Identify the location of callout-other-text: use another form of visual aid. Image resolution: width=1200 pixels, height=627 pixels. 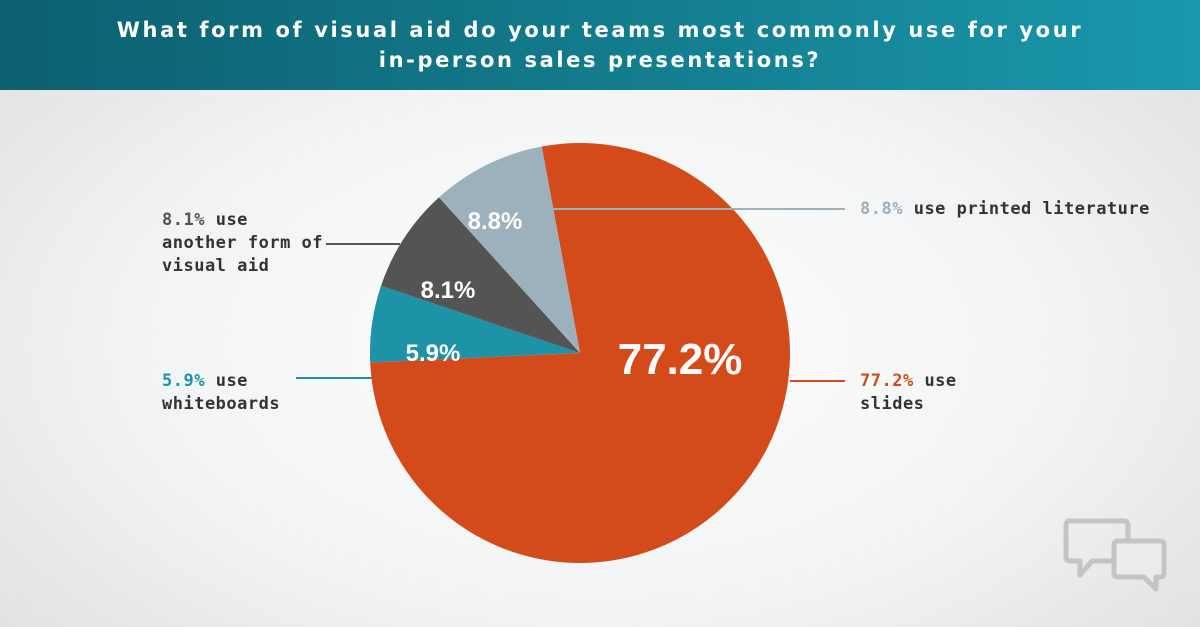
(243, 243).